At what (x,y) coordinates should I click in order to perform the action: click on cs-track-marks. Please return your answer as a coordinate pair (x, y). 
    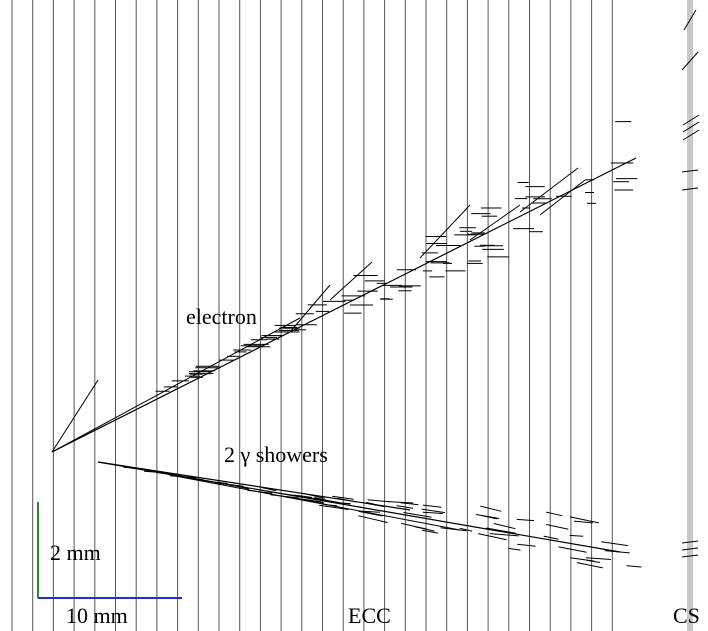
    Looking at the image, I should click on (690, 283).